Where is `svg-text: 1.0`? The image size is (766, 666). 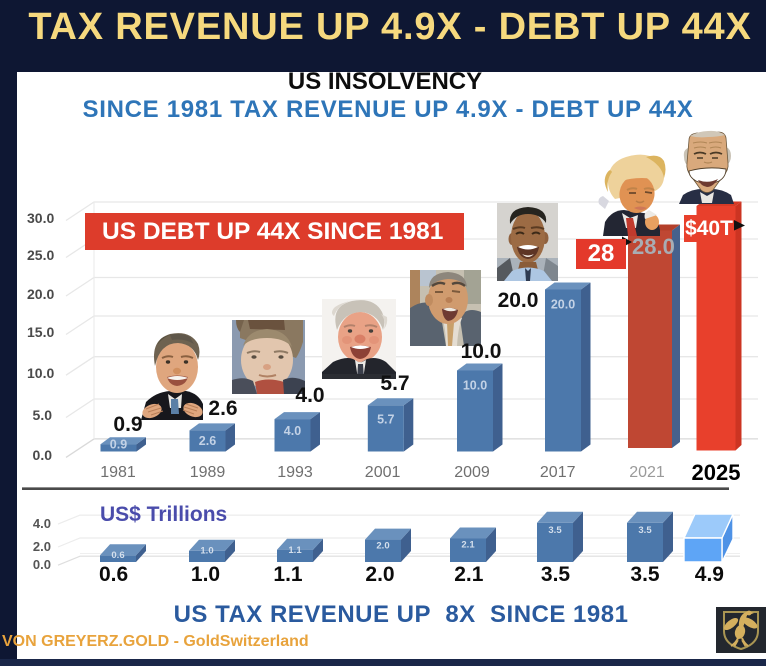 svg-text: 1.0 is located at coordinates (206, 551).